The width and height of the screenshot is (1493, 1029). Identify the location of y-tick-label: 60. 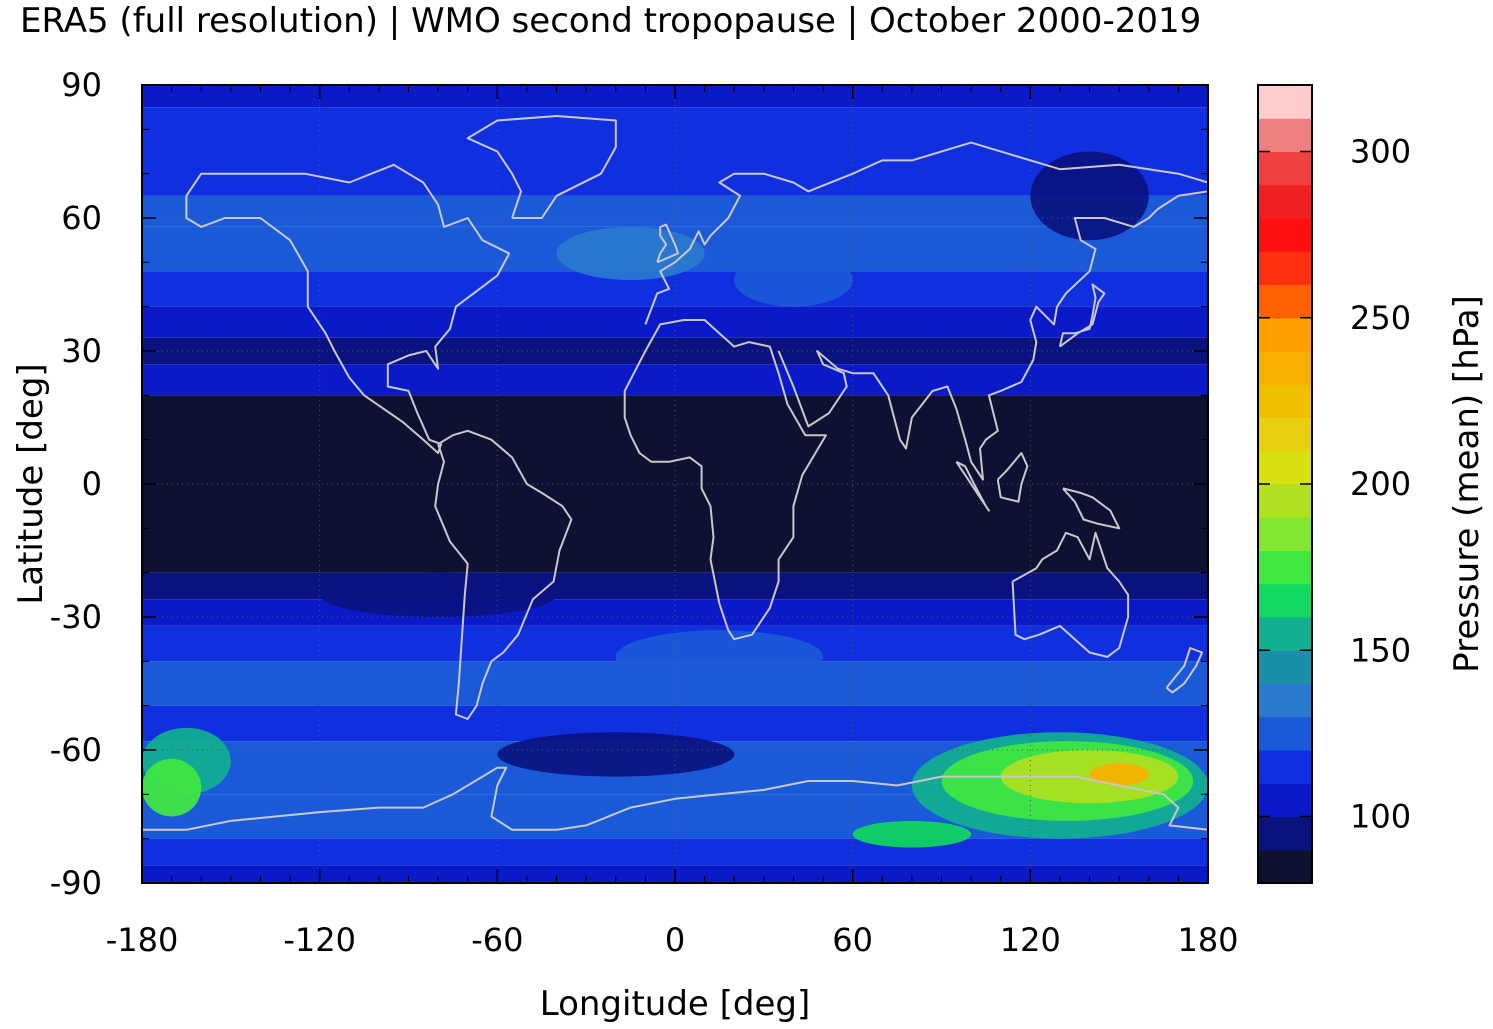
(81, 218).